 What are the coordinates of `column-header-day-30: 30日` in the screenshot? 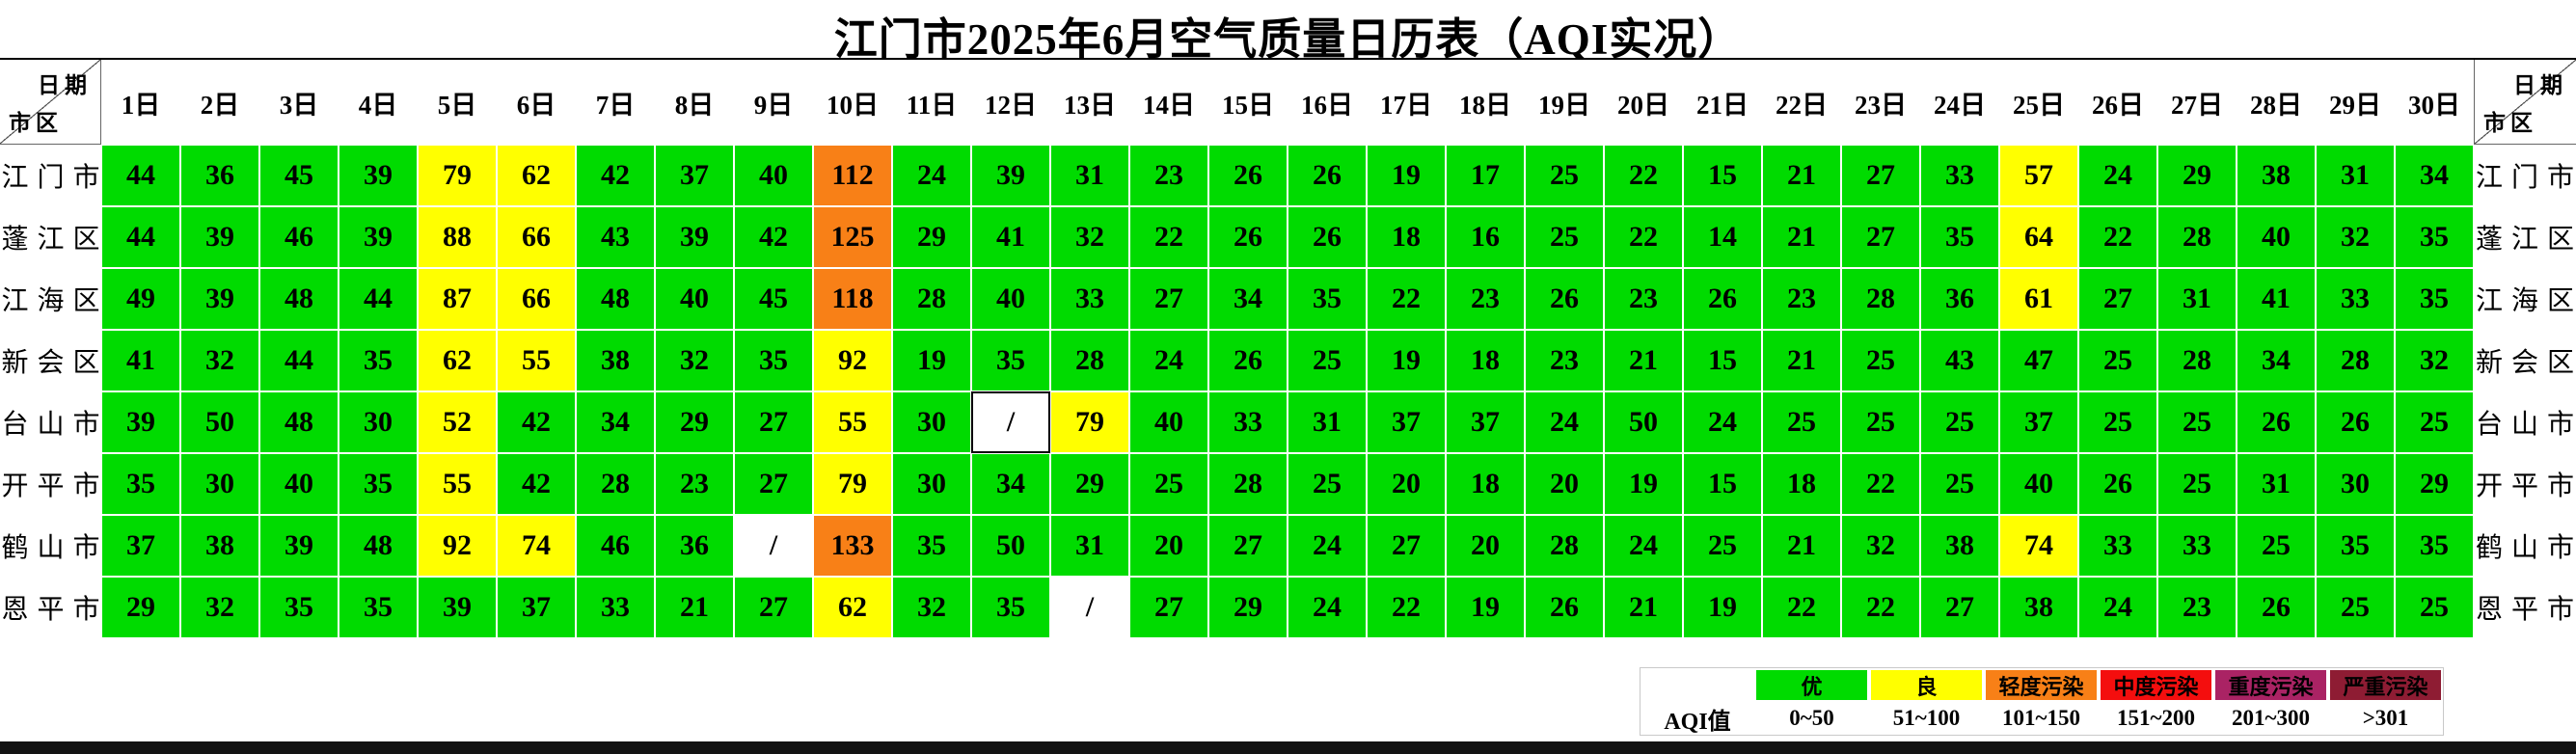 It's located at (2434, 102).